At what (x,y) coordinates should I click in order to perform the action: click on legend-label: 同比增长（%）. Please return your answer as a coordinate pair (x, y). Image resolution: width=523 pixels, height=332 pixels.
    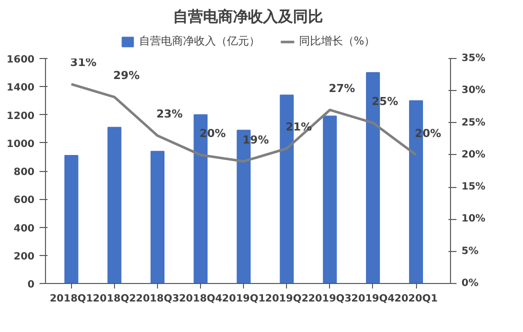
    Looking at the image, I should click on (337, 41).